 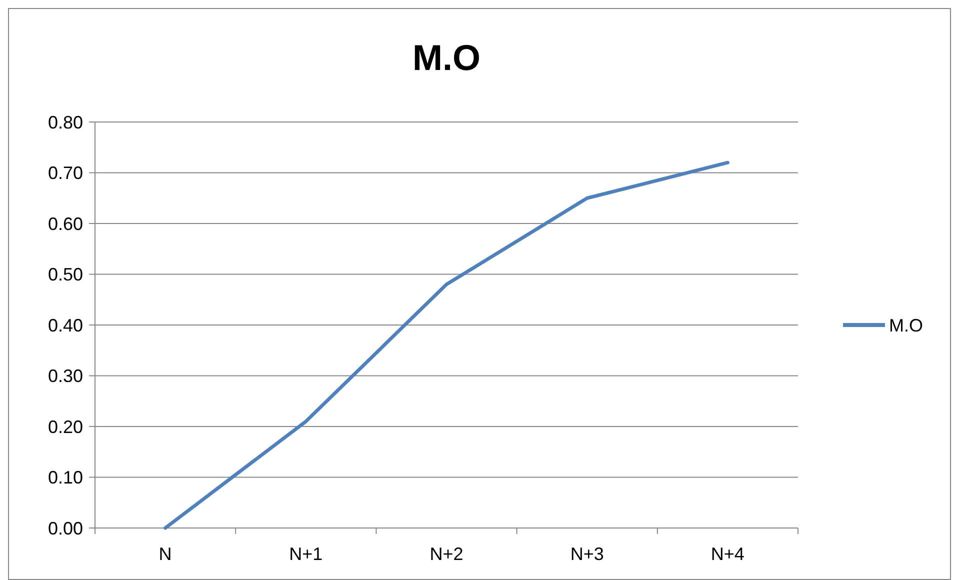 I want to click on x-tick-label: N, so click(x=165, y=554).